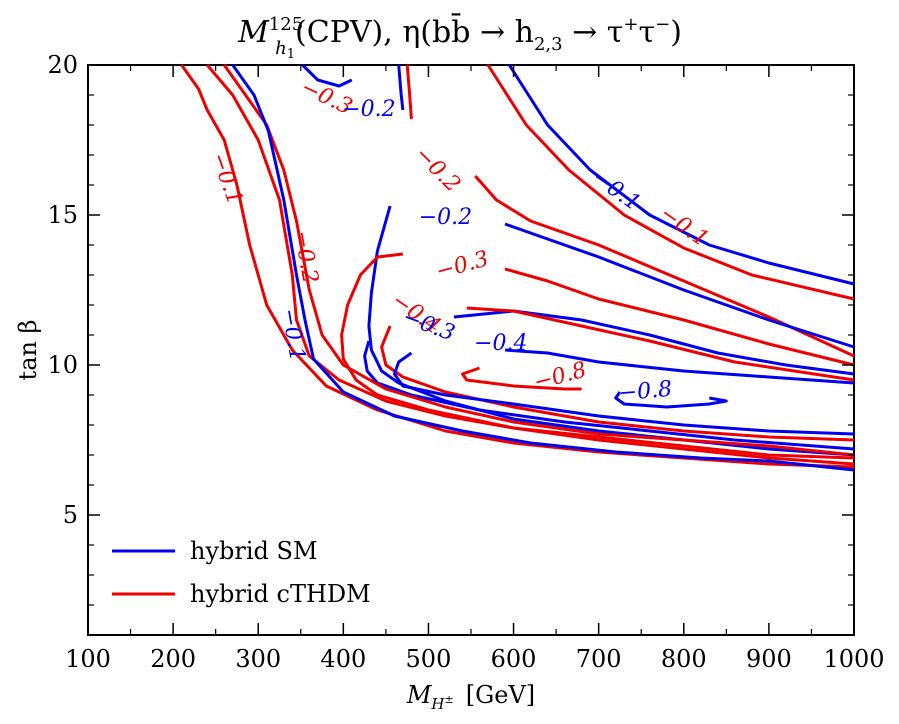 Image resolution: width=899 pixels, height=724 pixels. What do you see at coordinates (62, 65) in the screenshot?
I see `y-tick-label: 20` at bounding box center [62, 65].